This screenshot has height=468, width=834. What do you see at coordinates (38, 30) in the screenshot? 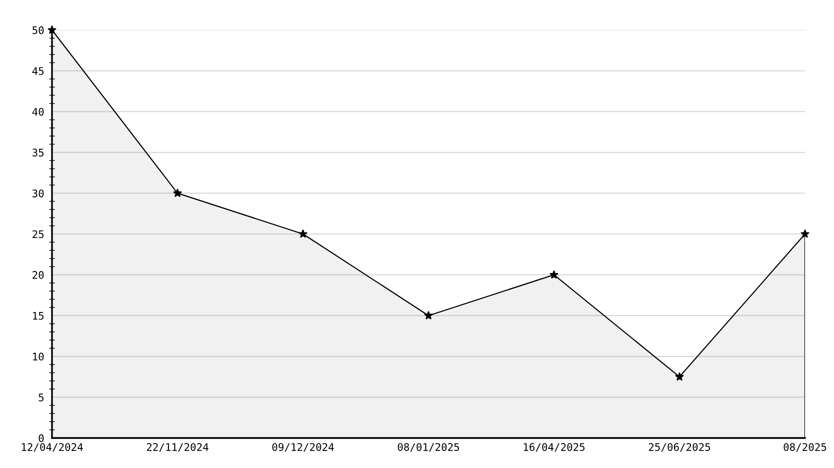
I see `y-tick-label: 50` at bounding box center [38, 30].